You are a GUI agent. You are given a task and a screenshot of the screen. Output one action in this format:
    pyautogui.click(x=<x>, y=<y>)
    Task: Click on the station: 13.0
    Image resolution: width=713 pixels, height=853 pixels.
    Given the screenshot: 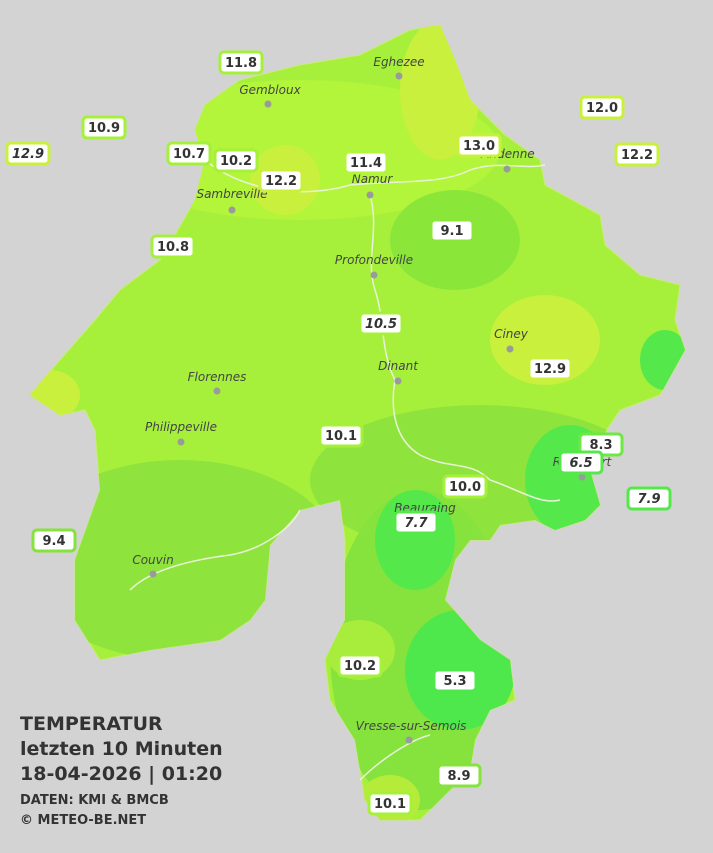 What is the action you would take?
    pyautogui.click(x=479, y=145)
    